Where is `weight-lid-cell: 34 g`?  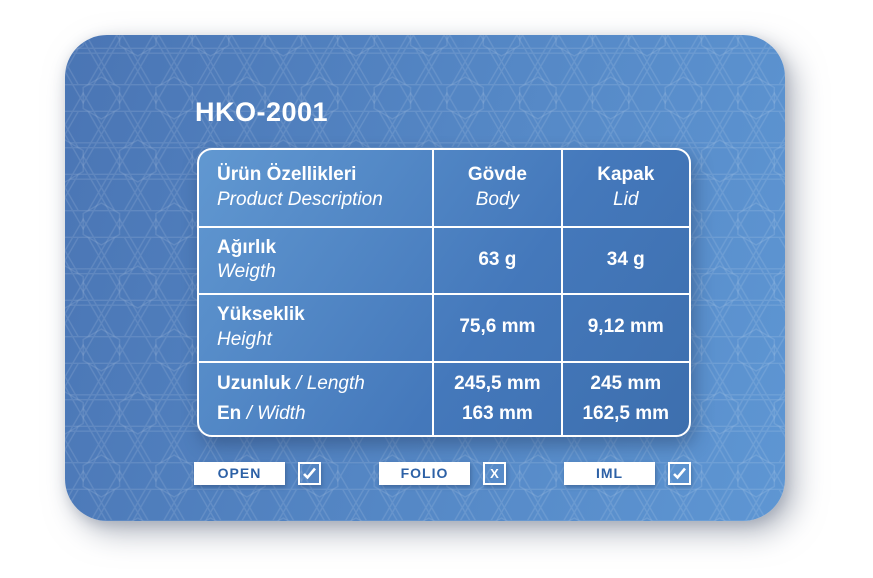 weight-lid-cell: 34 g is located at coordinates (625, 261).